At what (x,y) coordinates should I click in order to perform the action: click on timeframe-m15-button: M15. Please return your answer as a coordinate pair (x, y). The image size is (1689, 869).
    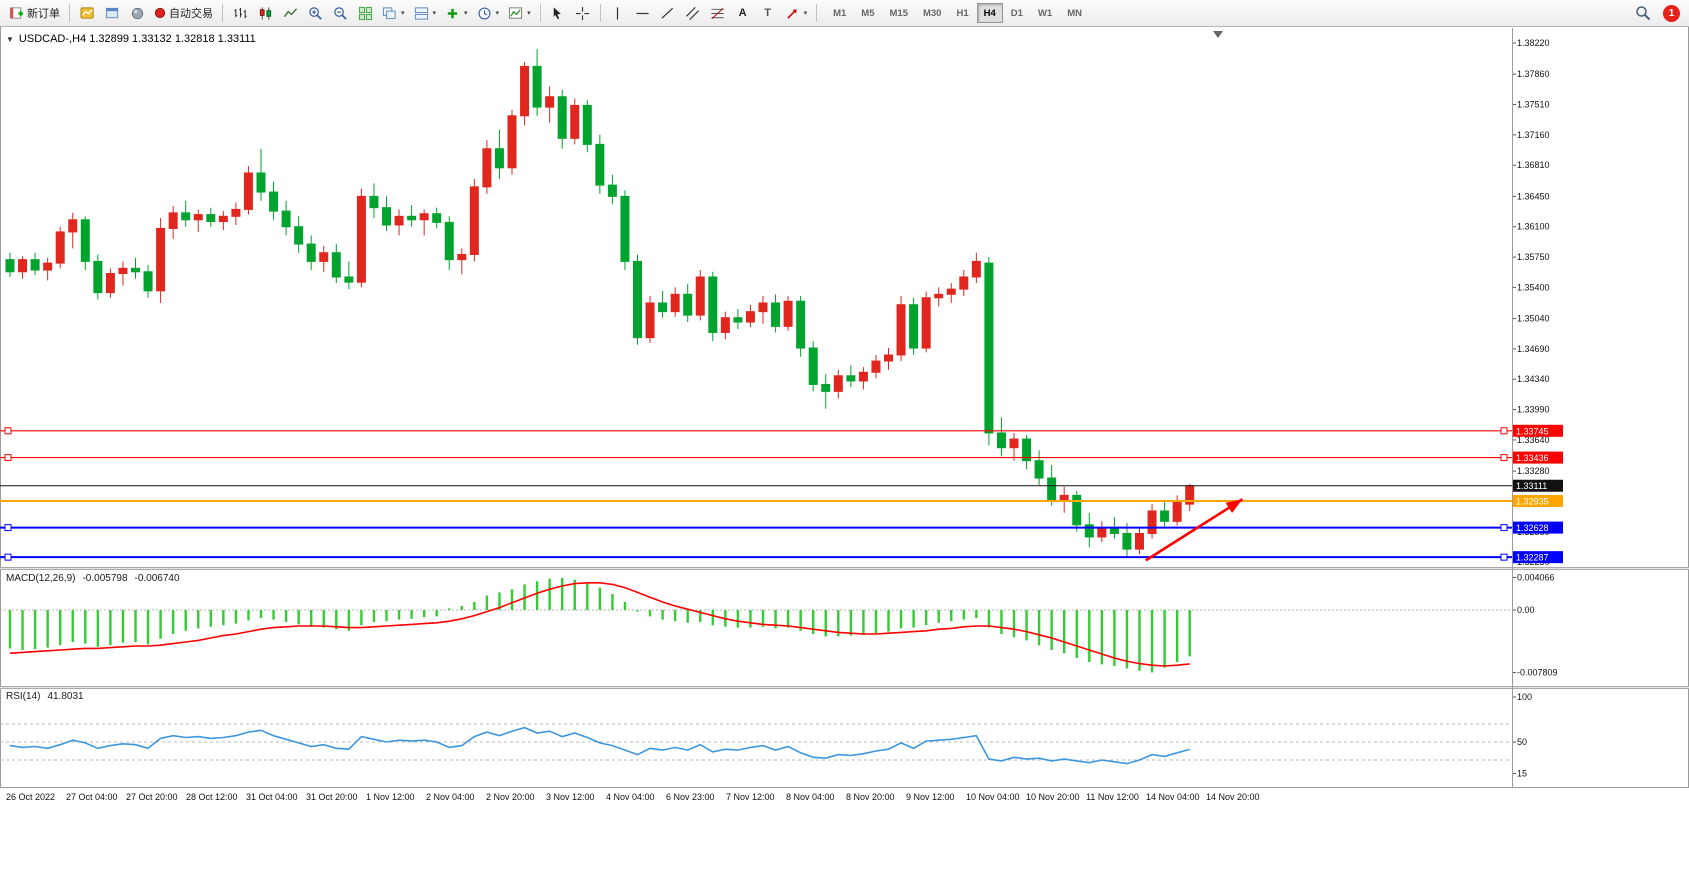
    Looking at the image, I should click on (899, 13).